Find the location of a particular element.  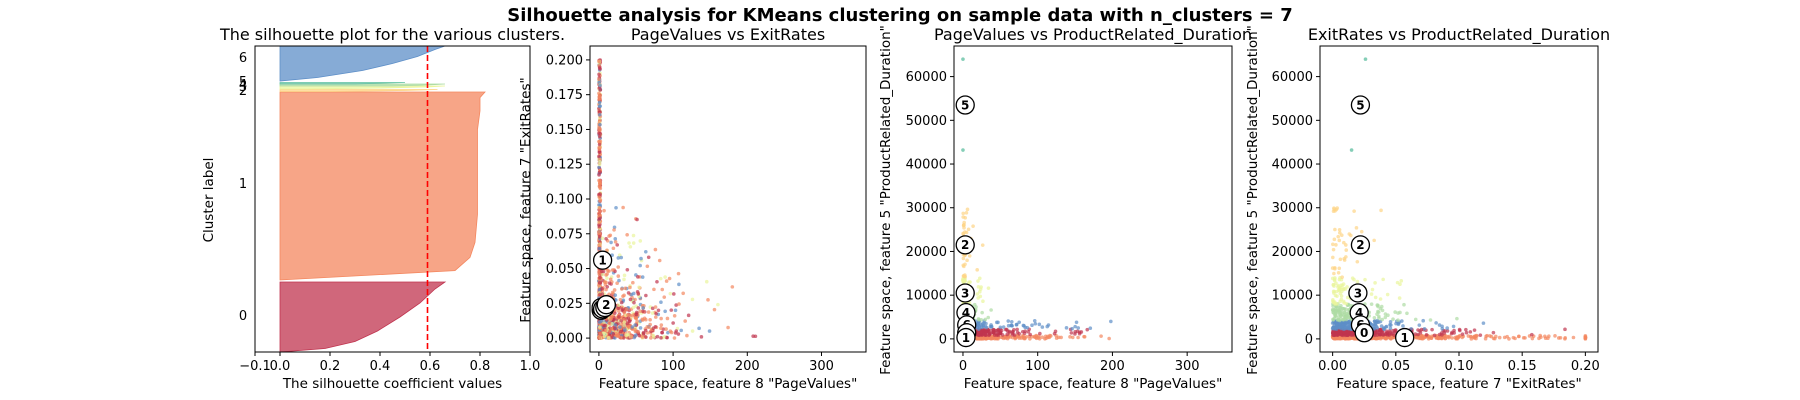

x-tick-label: 0.15 is located at coordinates (1522, 366).